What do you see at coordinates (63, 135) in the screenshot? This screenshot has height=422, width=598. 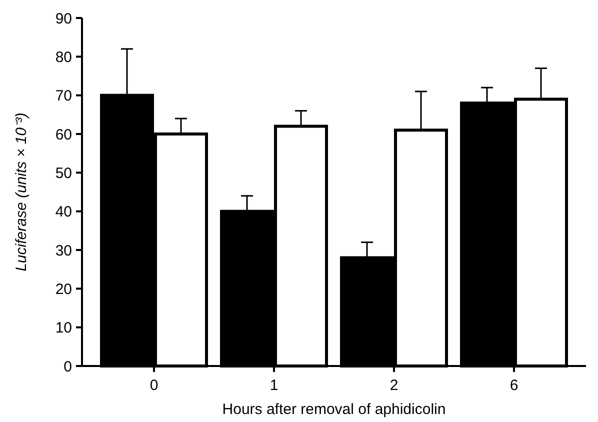 I see `y-tick-label: 60` at bounding box center [63, 135].